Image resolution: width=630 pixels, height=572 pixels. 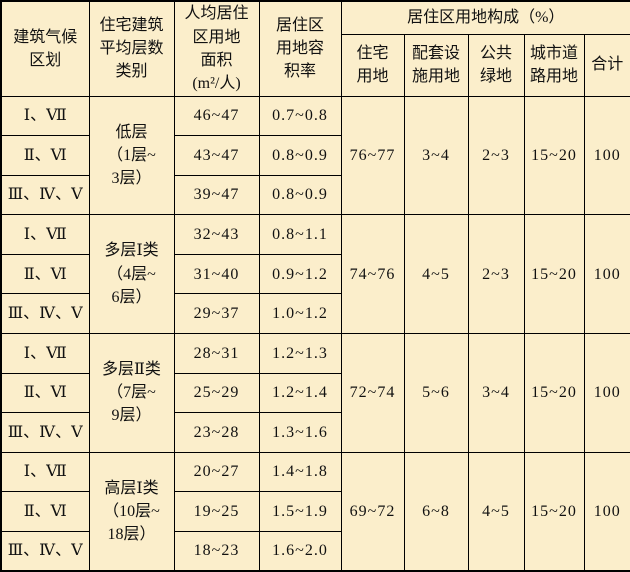 I want to click on area-cell: 19~25, so click(x=216, y=511).